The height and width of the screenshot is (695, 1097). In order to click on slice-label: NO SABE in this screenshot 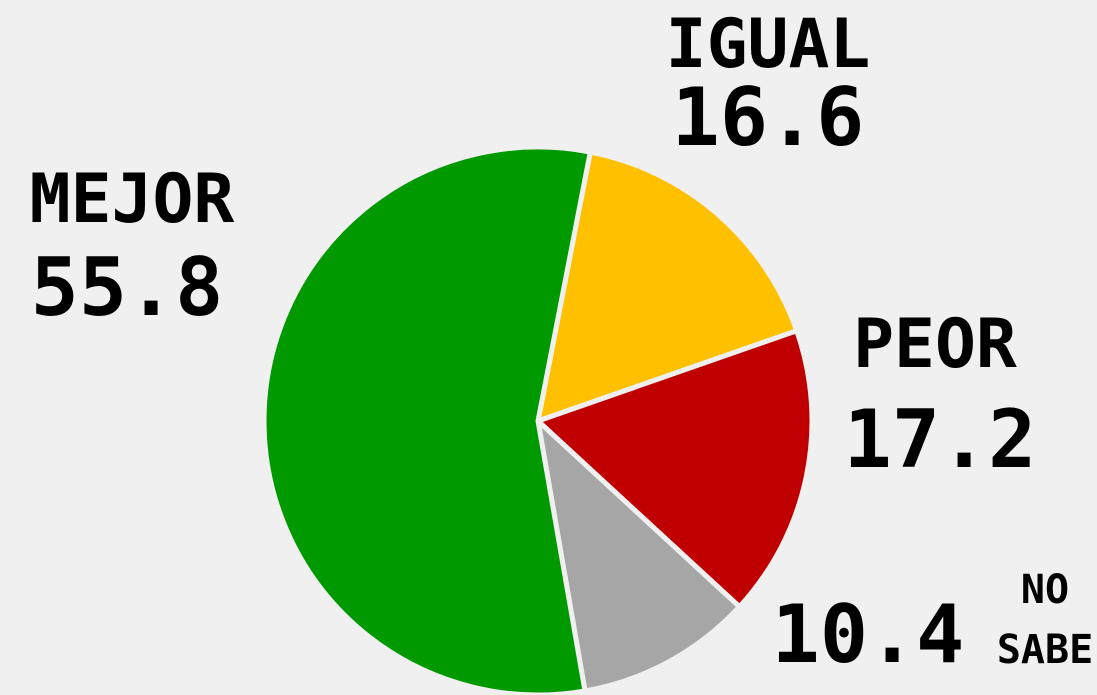, I will do `click(1045, 620)`.